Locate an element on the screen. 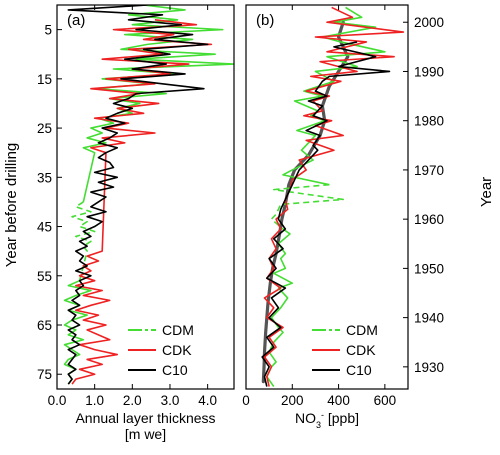  y-tick-label: 1960 is located at coordinates (429, 219).